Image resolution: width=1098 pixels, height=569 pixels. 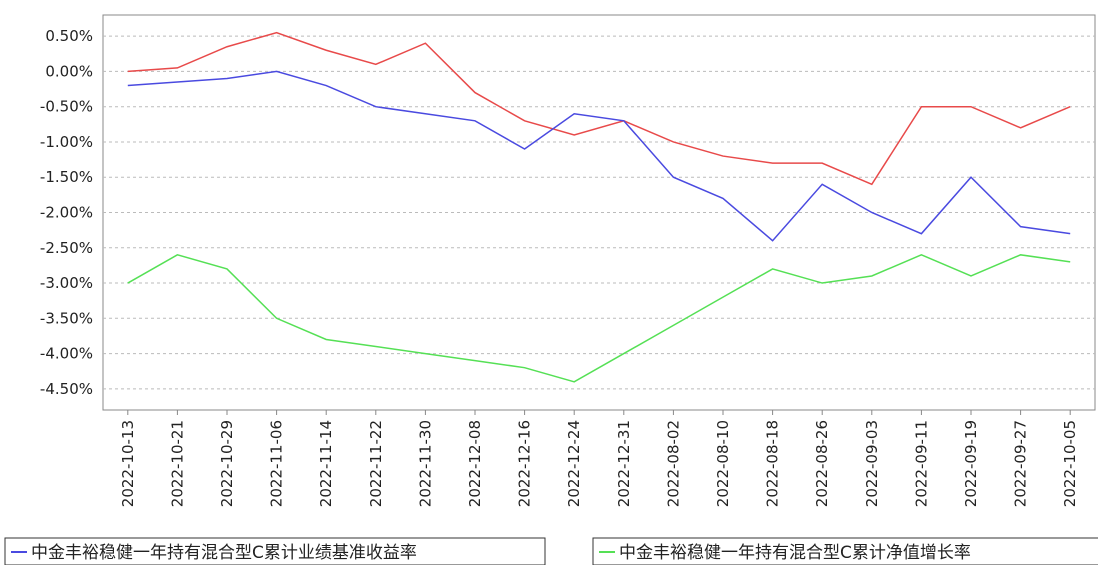 What do you see at coordinates (525, 463) in the screenshot?
I see `x-tick-label: 2022-12-16` at bounding box center [525, 463].